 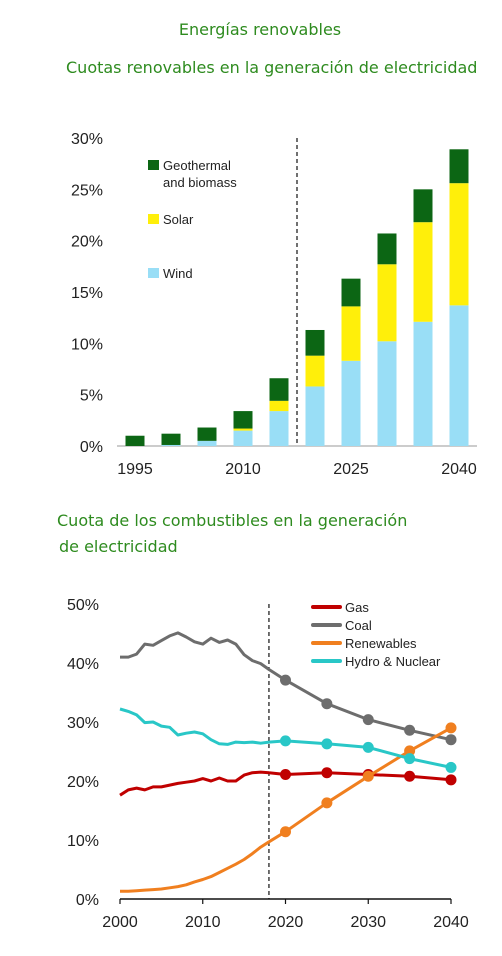 I want to click on line-y-tick-label: 20%, so click(x=83, y=782).